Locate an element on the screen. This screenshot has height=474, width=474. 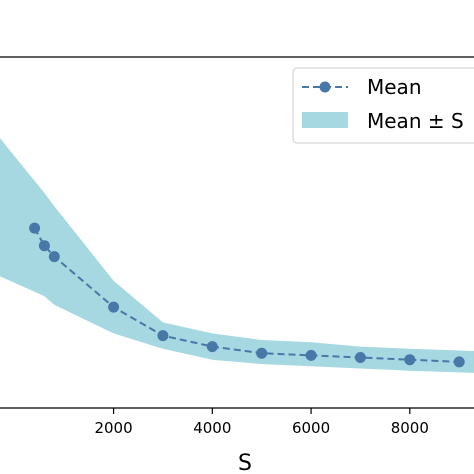
legend-band-swatch is located at coordinates (325, 120).